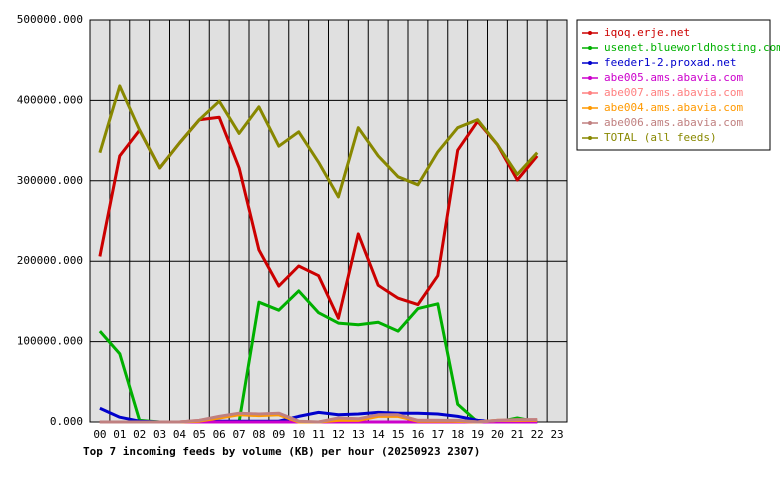 The width and height of the screenshot is (780, 480). What do you see at coordinates (417, 434) in the screenshot?
I see `x-tick-label: 16` at bounding box center [417, 434].